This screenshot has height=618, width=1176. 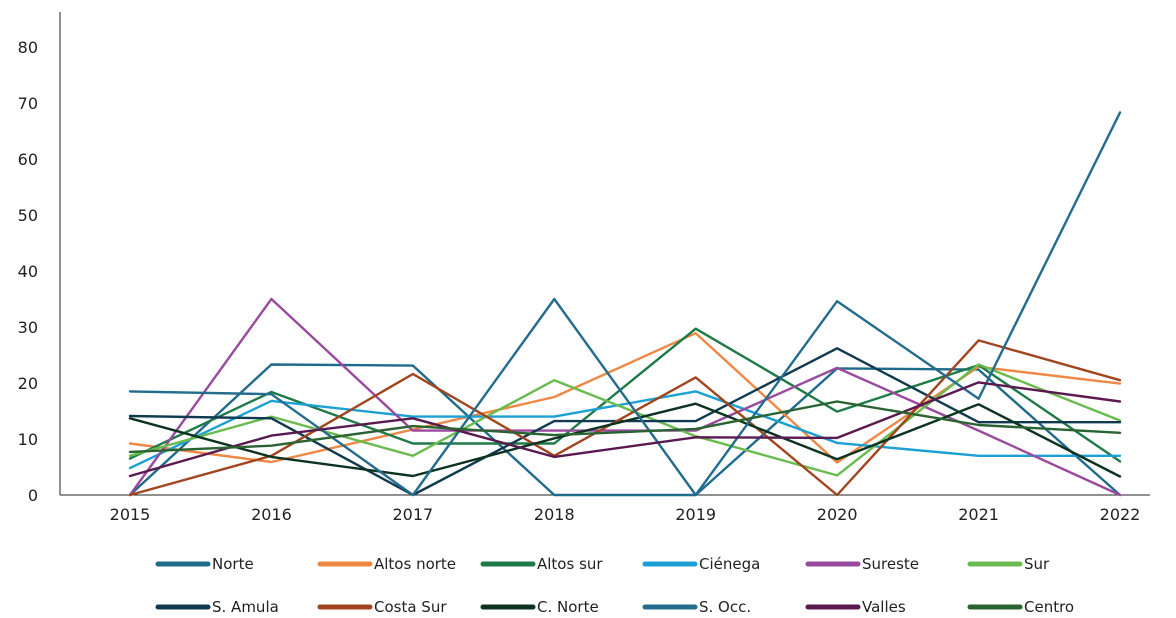 What do you see at coordinates (28, 47) in the screenshot?
I see `y-tick-label: 80` at bounding box center [28, 47].